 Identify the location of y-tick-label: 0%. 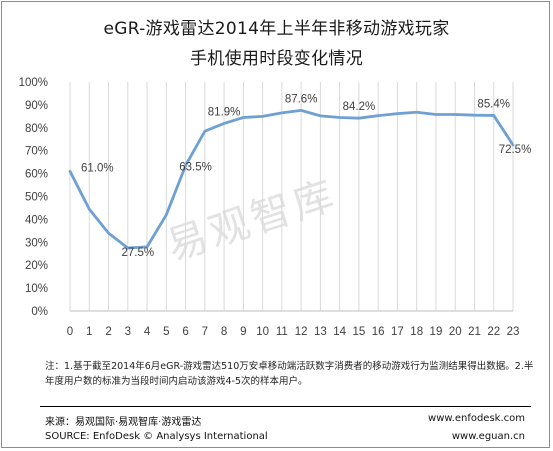
(39, 312).